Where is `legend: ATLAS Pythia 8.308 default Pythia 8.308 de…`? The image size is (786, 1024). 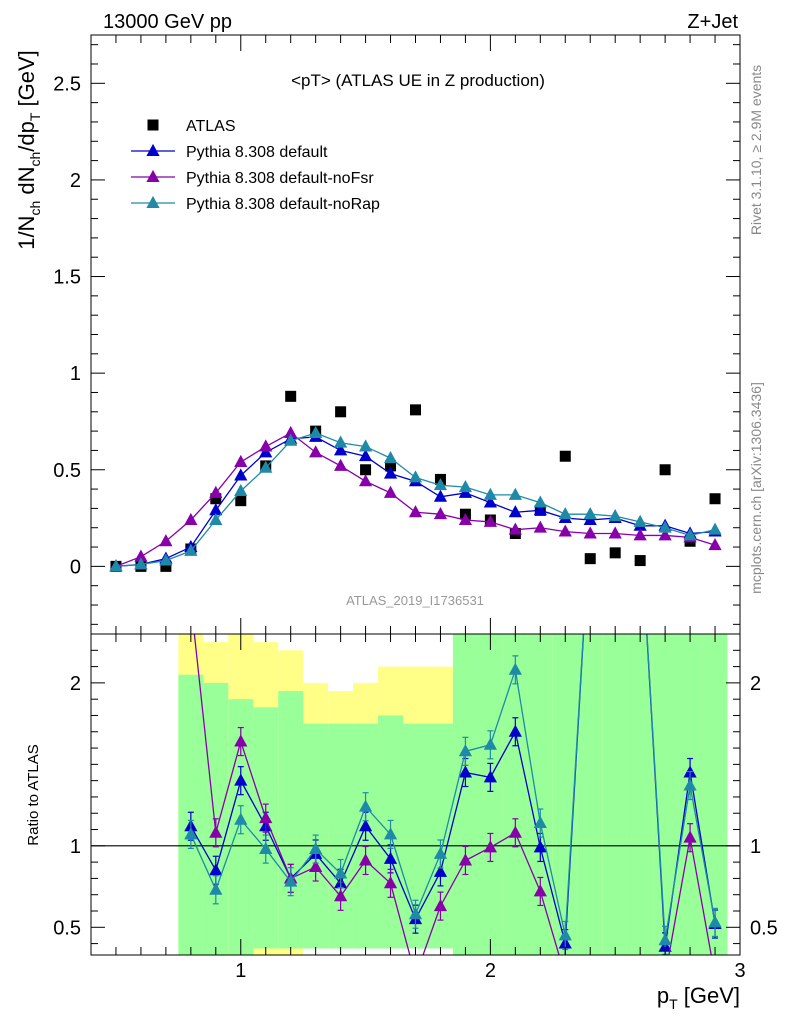
legend: ATLAS Pythia 8.308 default Pythia 8.308 de… is located at coordinates (255, 165).